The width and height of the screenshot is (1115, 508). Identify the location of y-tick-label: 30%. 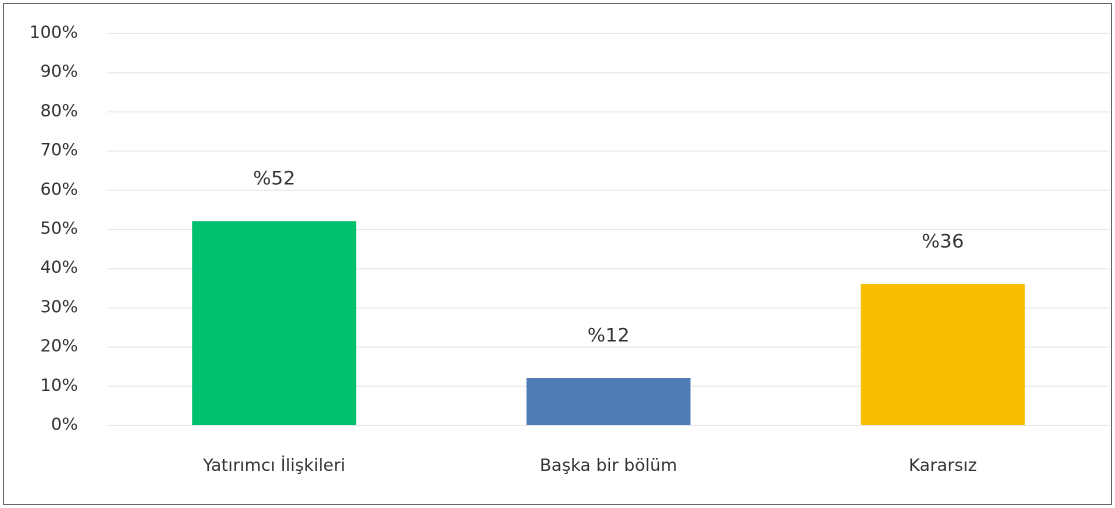
(59, 307).